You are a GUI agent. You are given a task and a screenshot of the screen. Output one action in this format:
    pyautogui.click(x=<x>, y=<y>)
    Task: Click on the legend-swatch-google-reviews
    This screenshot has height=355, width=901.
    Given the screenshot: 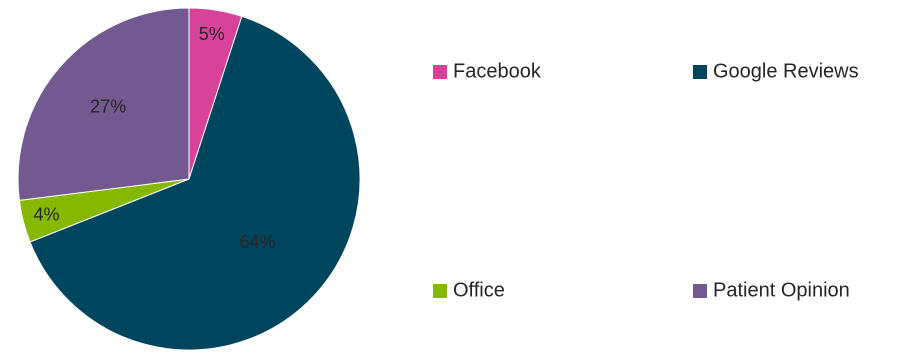 What is the action you would take?
    pyautogui.click(x=700, y=72)
    